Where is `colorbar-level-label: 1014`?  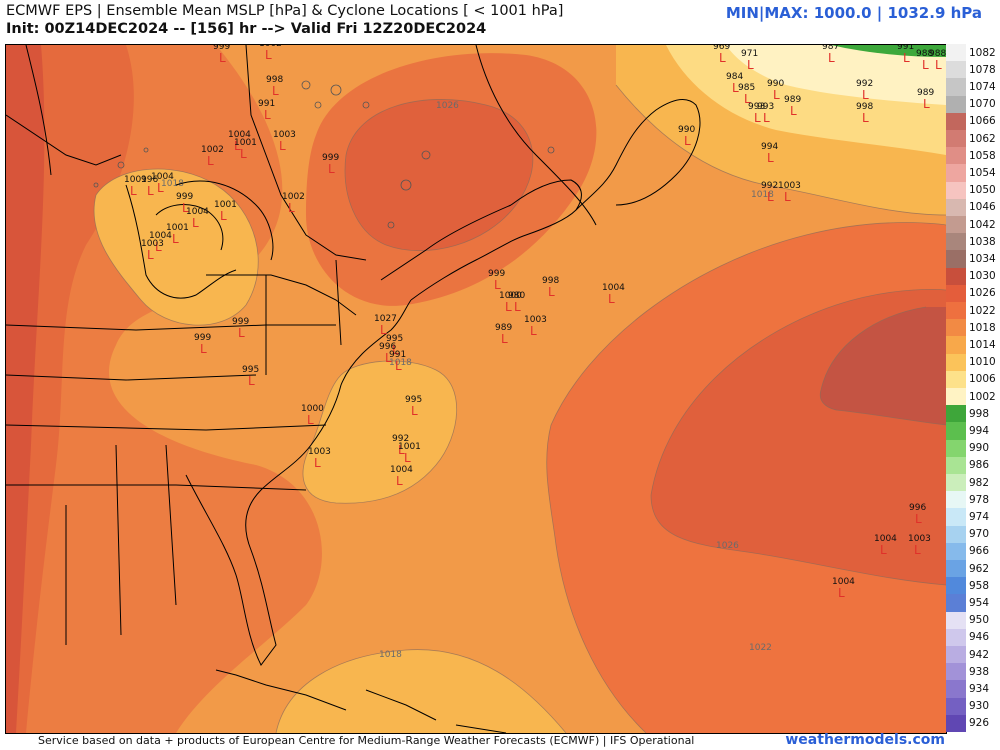 colorbar-level-label: 1014 is located at coordinates (982, 345).